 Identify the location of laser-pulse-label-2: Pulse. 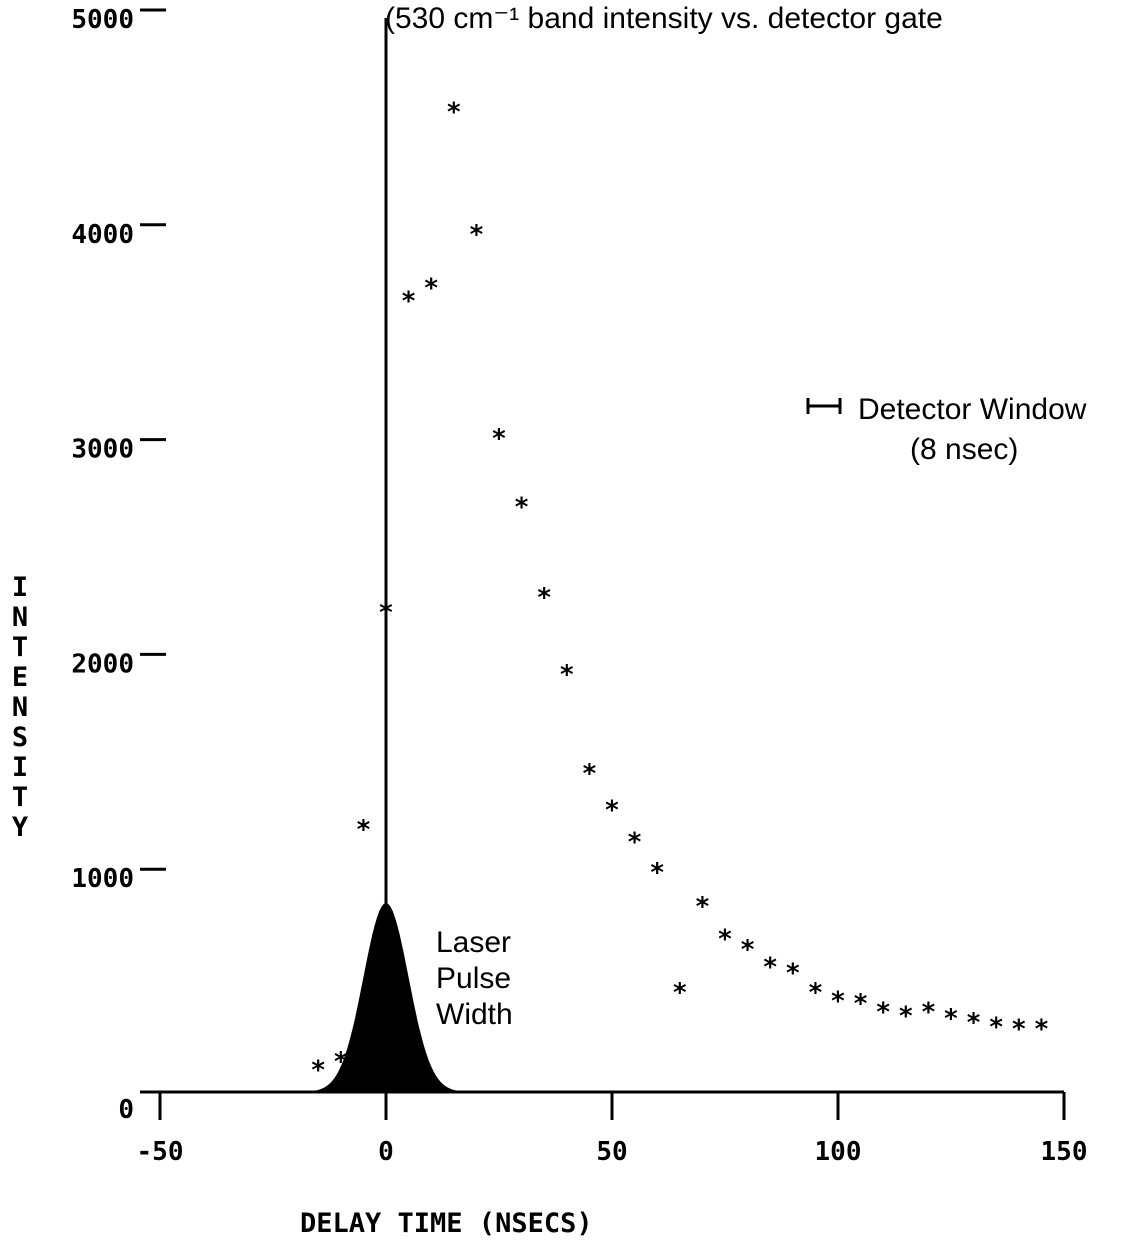
(473, 978).